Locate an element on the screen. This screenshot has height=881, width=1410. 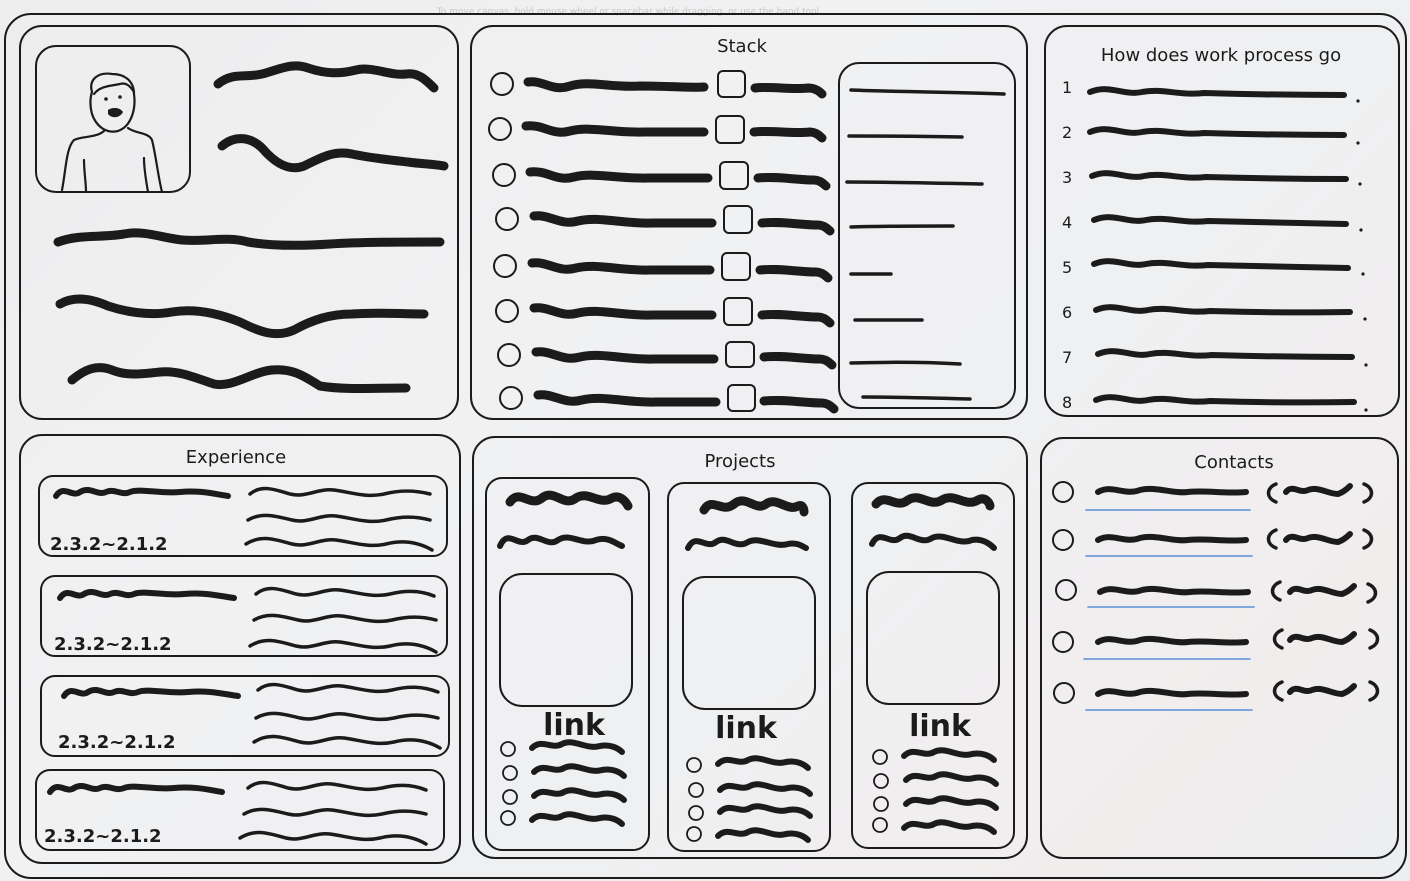
contacts-title: Contacts is located at coordinates (1233, 462).